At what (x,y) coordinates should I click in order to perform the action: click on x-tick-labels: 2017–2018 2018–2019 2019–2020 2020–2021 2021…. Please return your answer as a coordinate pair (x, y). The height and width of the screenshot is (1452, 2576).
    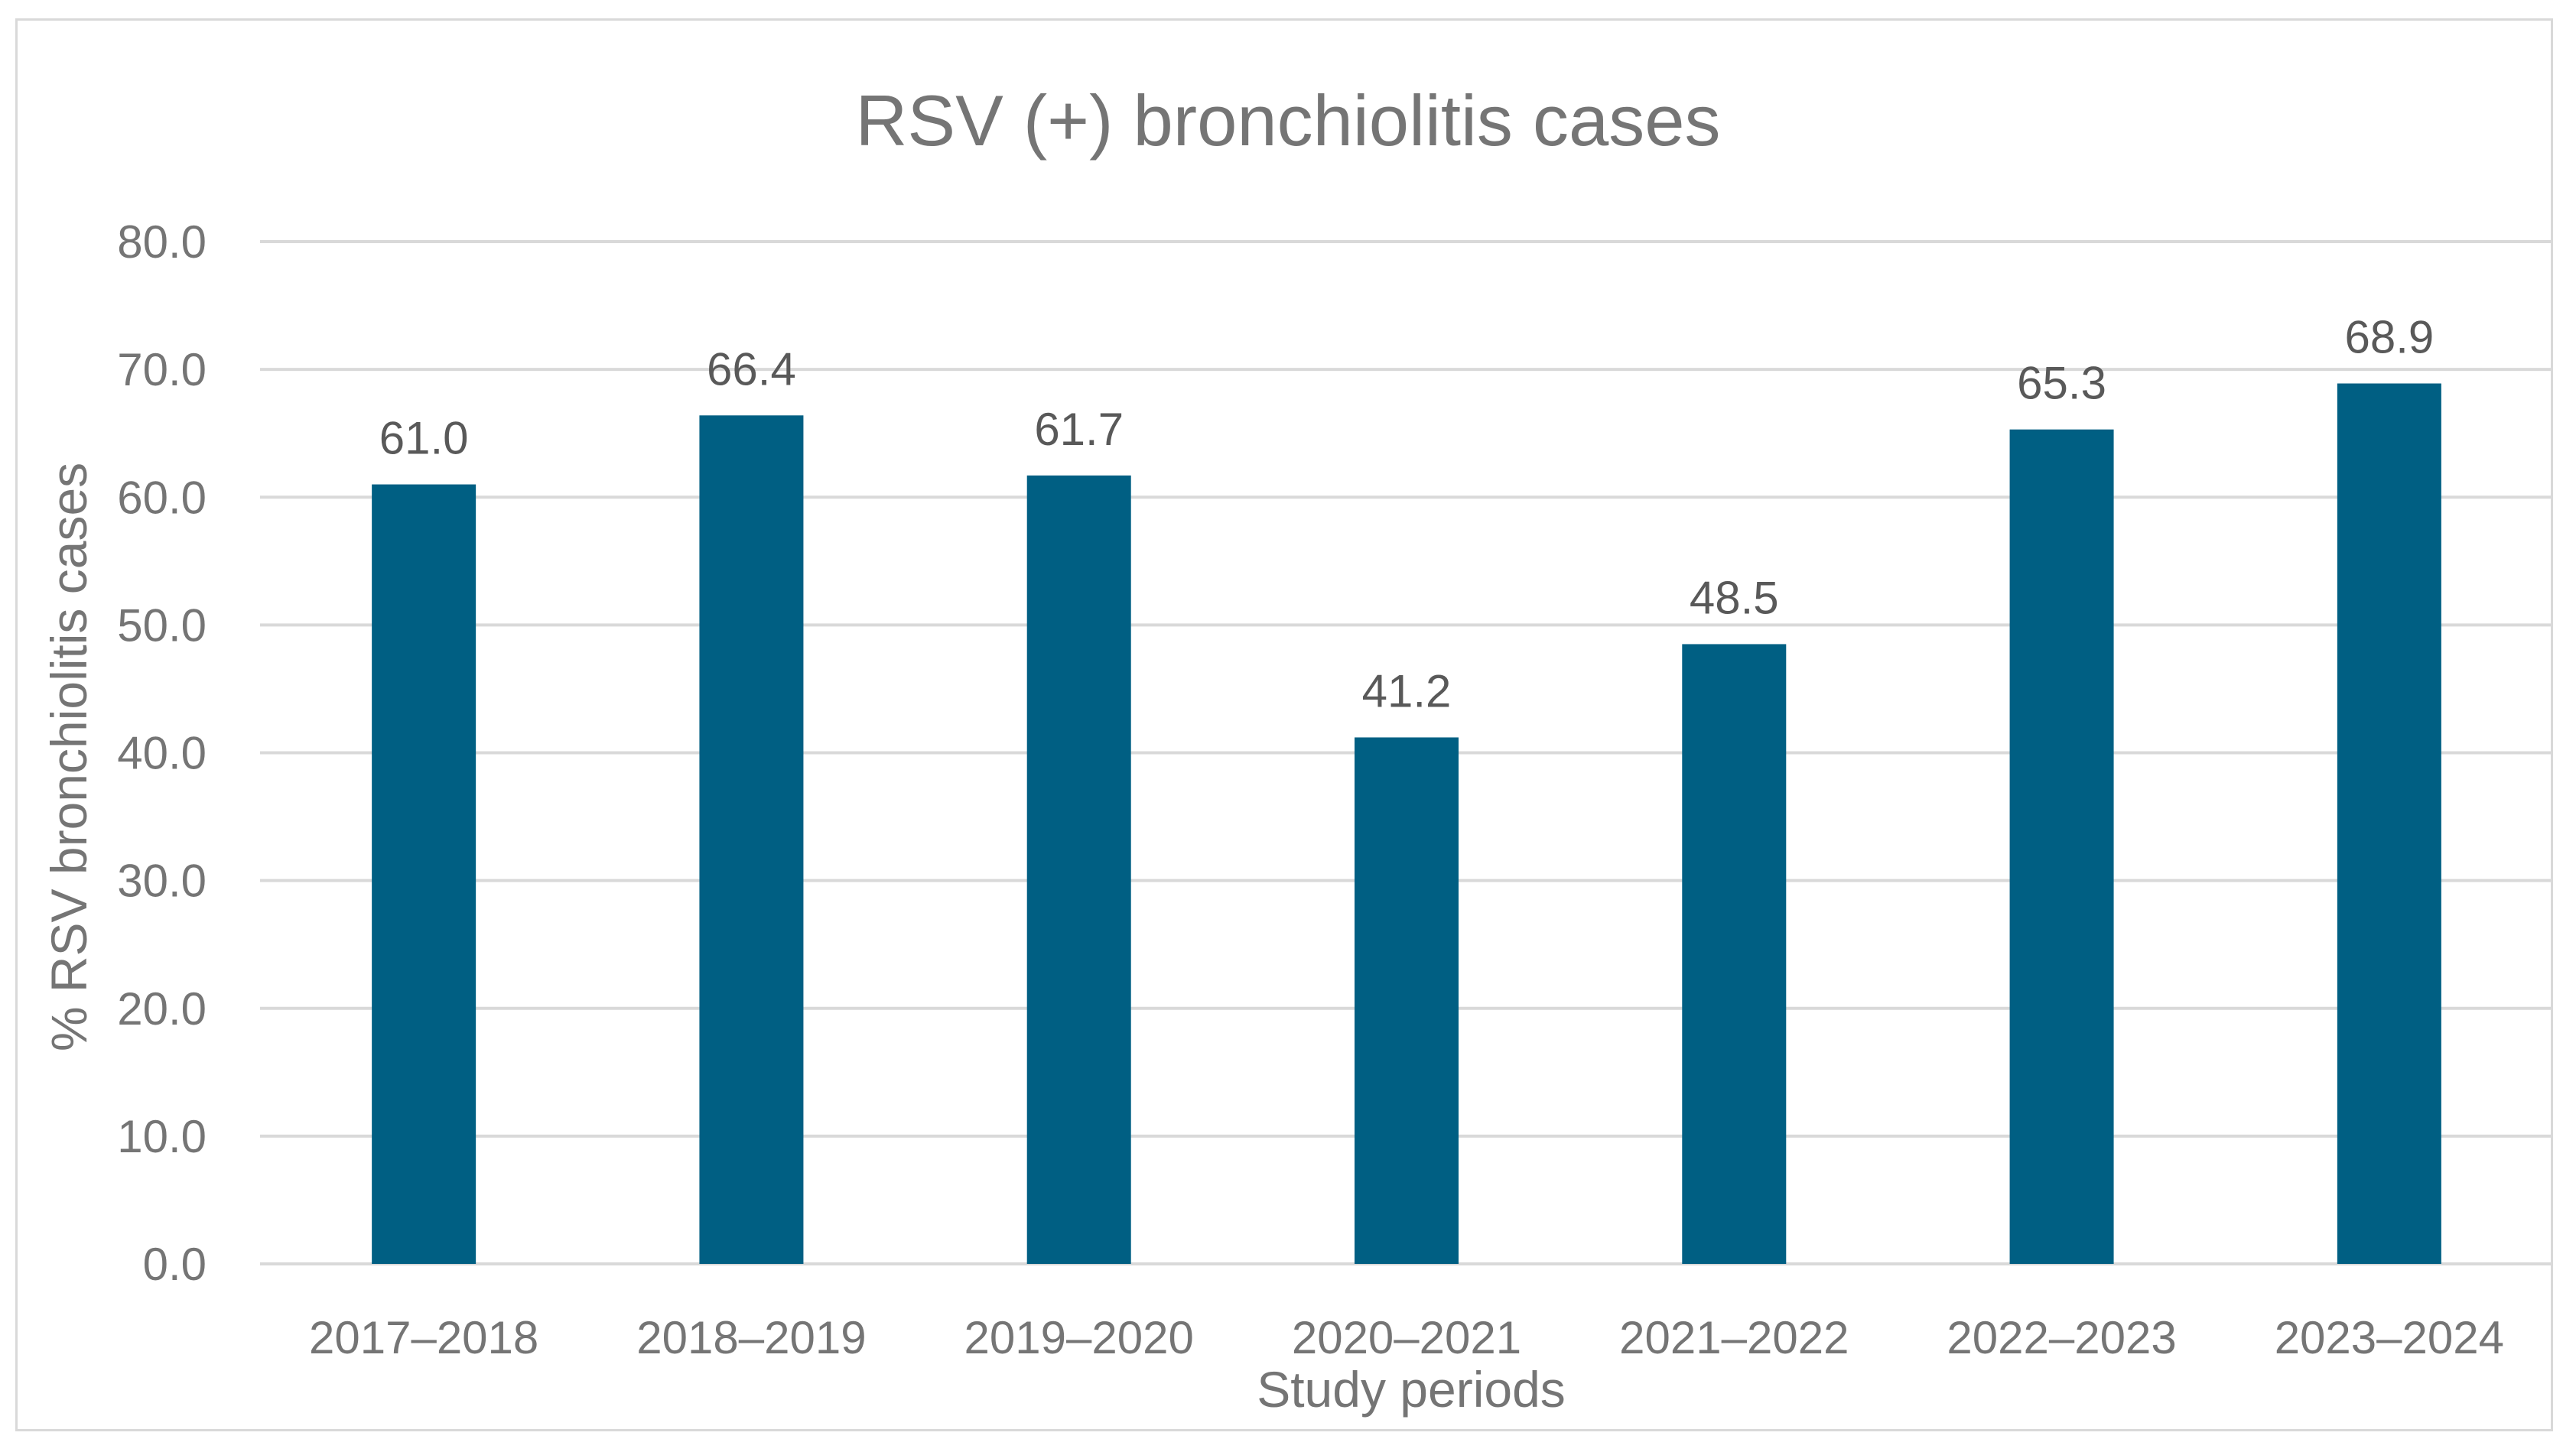
    Looking at the image, I should click on (1406, 1338).